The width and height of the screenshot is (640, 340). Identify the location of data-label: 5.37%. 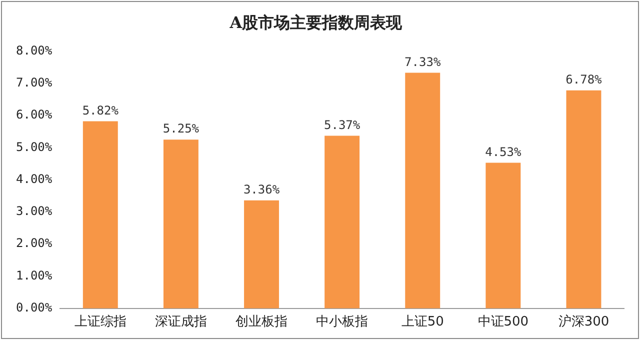
(342, 125).